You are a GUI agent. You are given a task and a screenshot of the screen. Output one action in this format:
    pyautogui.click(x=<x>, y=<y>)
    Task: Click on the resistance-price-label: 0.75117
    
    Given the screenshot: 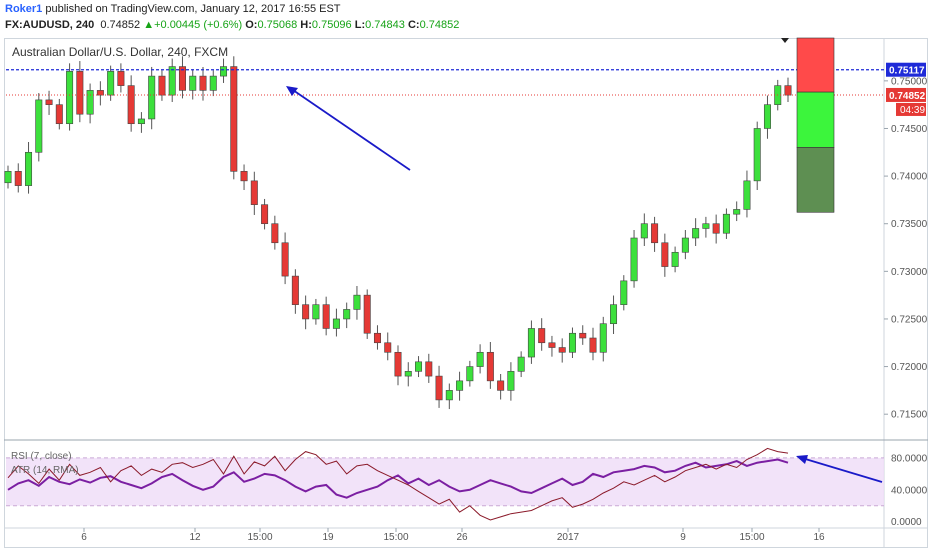 What is the action you would take?
    pyautogui.click(x=907, y=71)
    